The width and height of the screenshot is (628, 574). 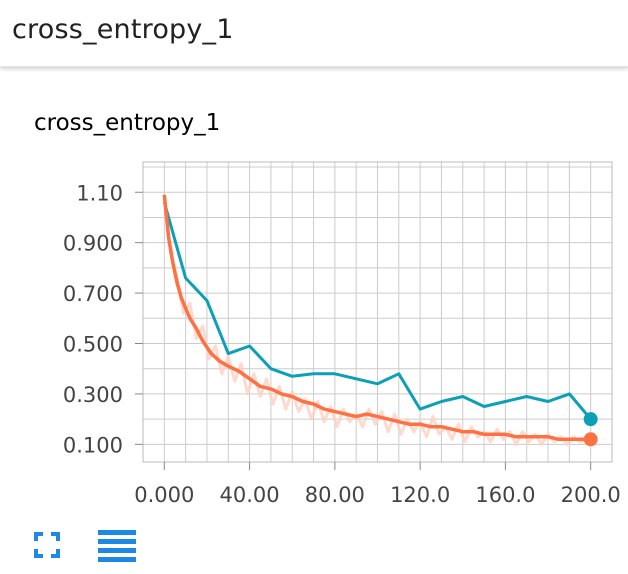 What do you see at coordinates (590, 439) in the screenshot?
I see `series-train-endpoint` at bounding box center [590, 439].